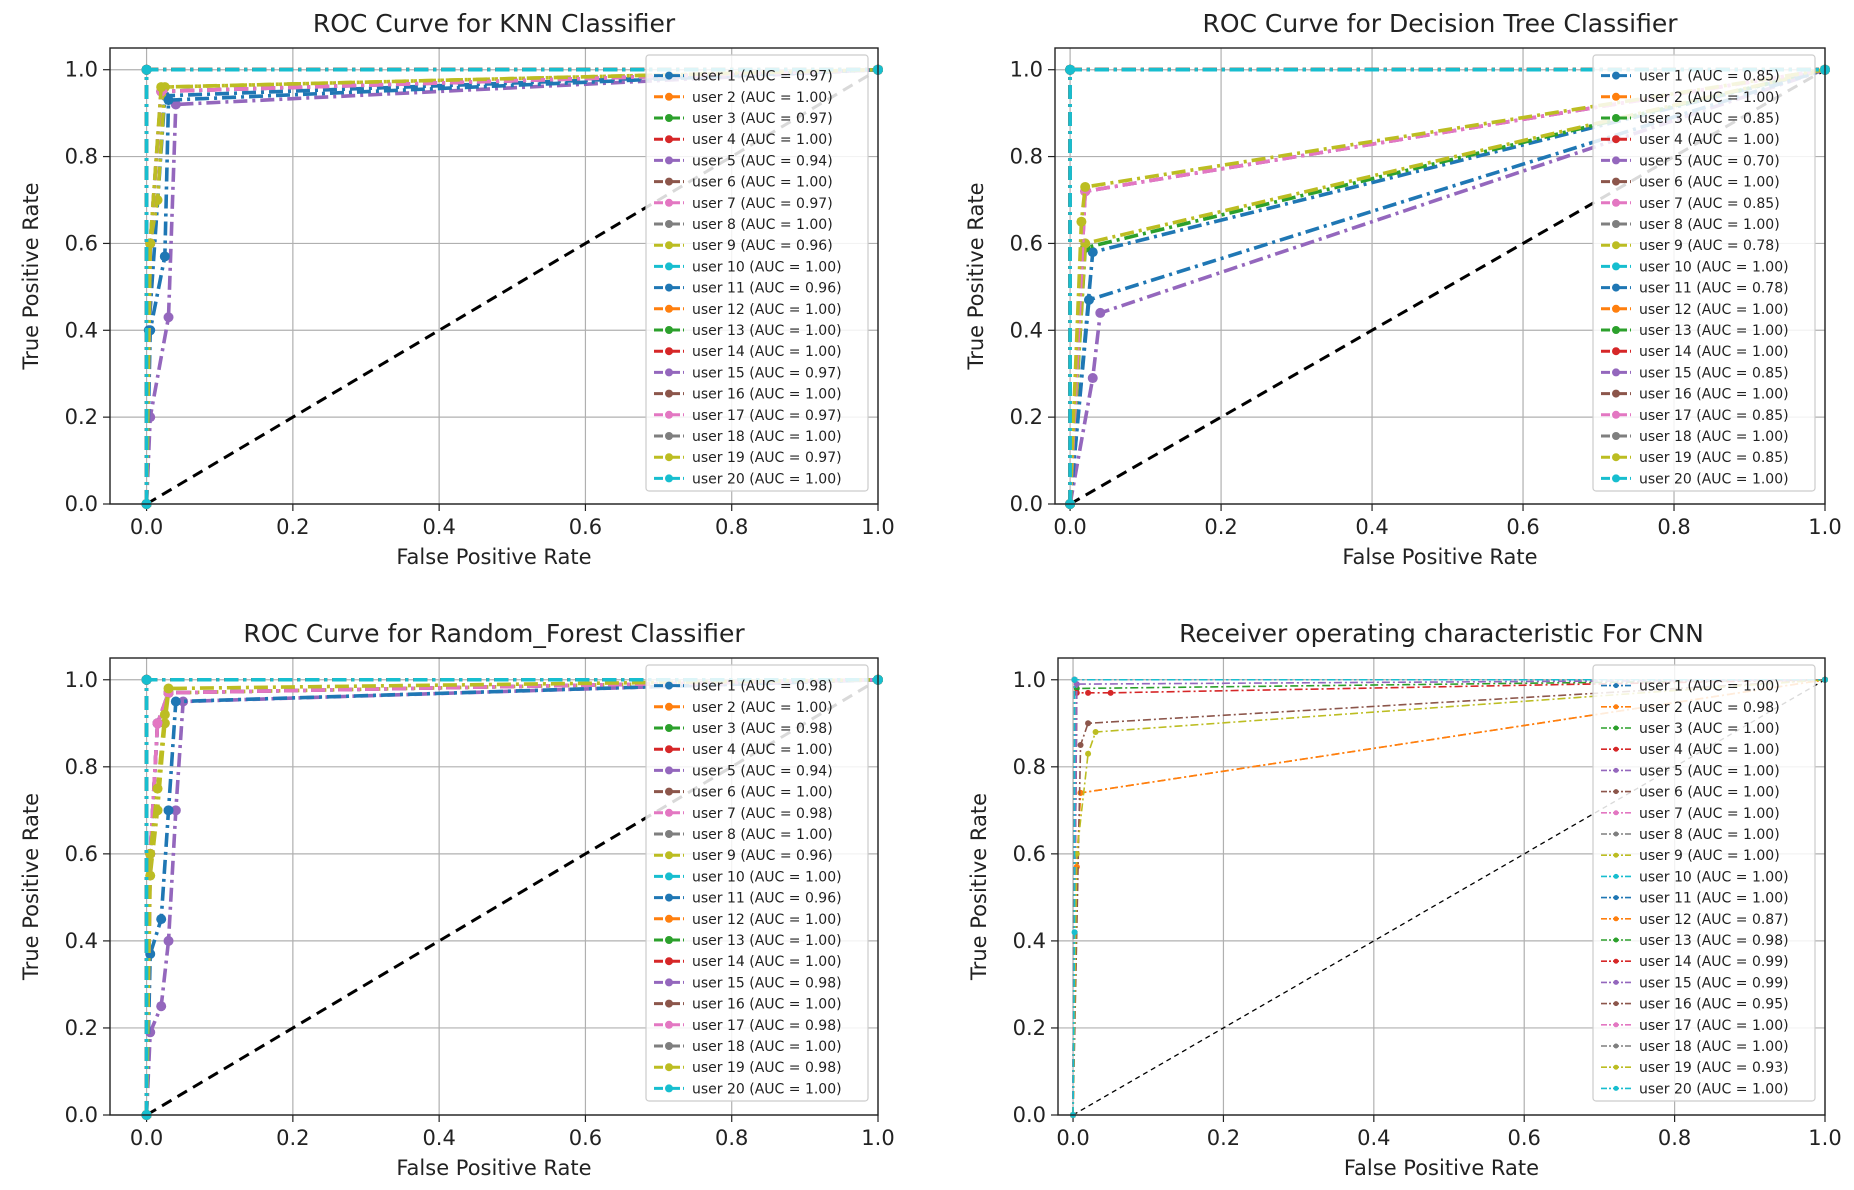  I want to click on y-axis-label: True Positive Rate, so click(976, 276).